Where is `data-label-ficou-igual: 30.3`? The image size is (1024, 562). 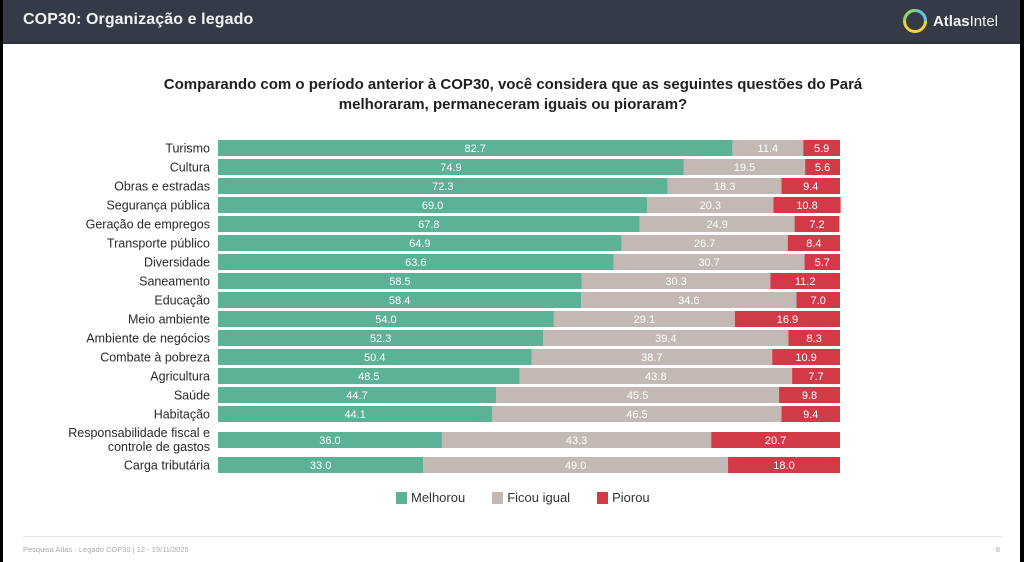
data-label-ficou-igual: 30.3 is located at coordinates (675, 282).